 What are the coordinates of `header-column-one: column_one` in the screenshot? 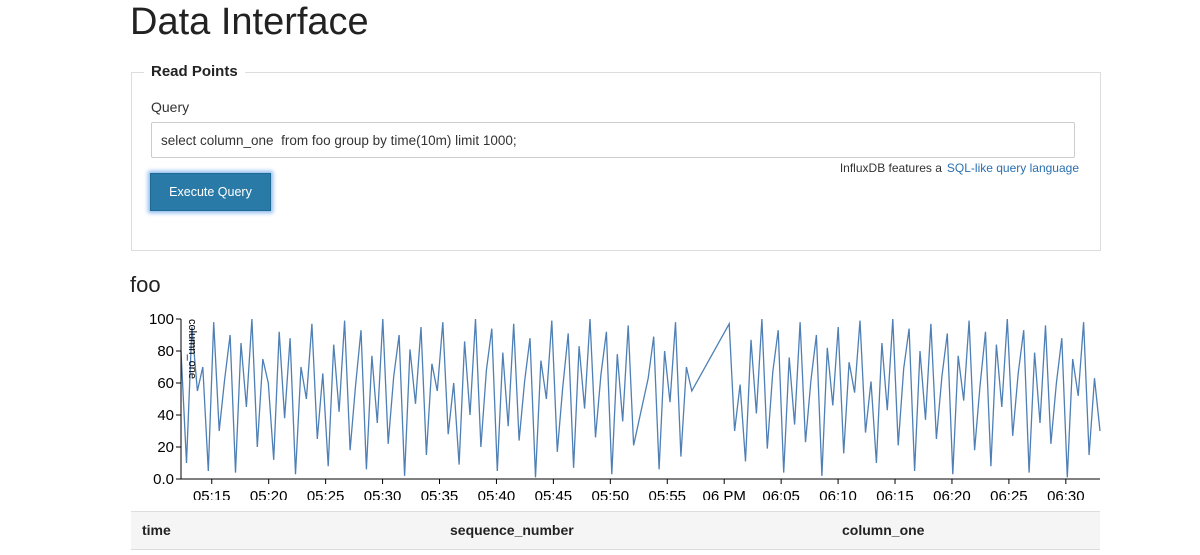 It's located at (883, 530).